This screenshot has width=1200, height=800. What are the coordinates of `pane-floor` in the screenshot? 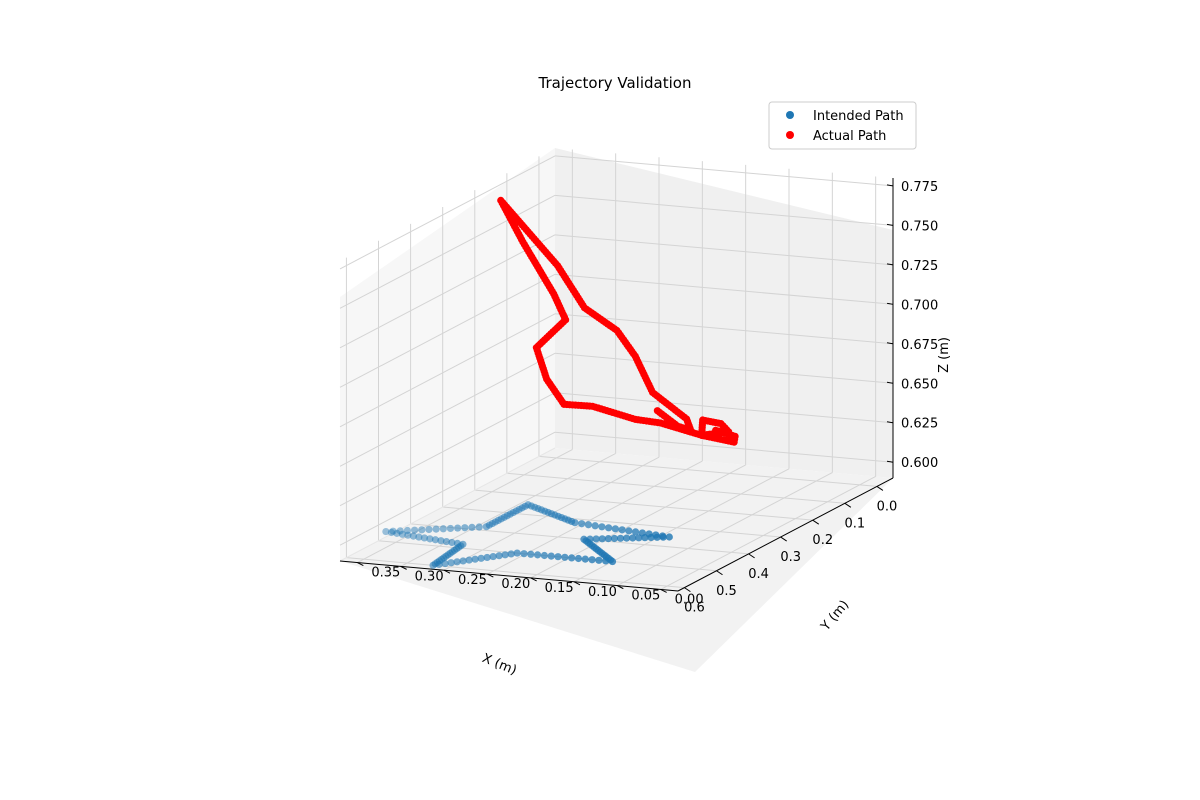 It's located at (616, 560).